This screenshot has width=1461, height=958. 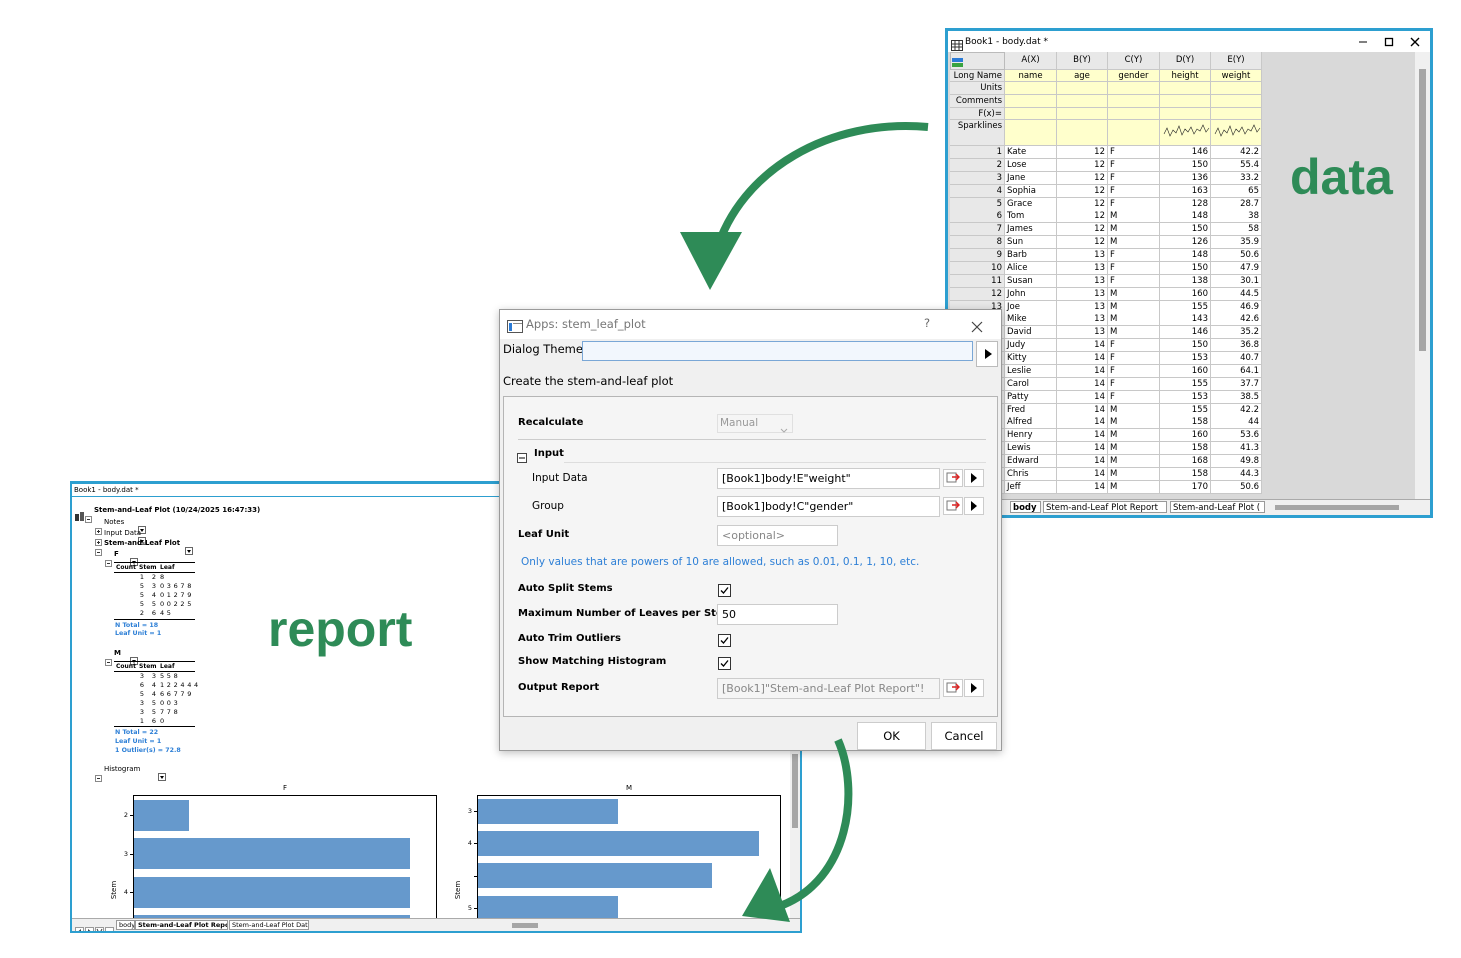 I want to click on cell: Kate, so click(x=1031, y=152).